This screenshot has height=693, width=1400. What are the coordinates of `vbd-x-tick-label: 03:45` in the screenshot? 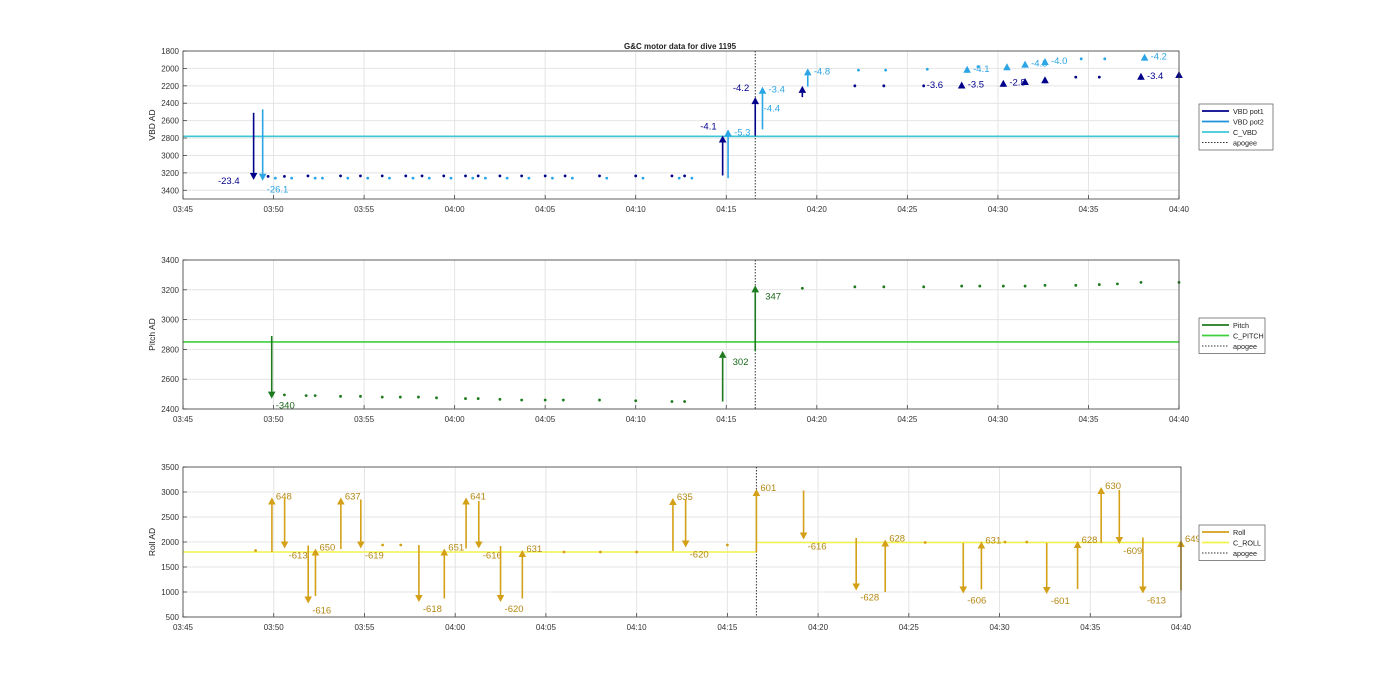 It's located at (183, 209).